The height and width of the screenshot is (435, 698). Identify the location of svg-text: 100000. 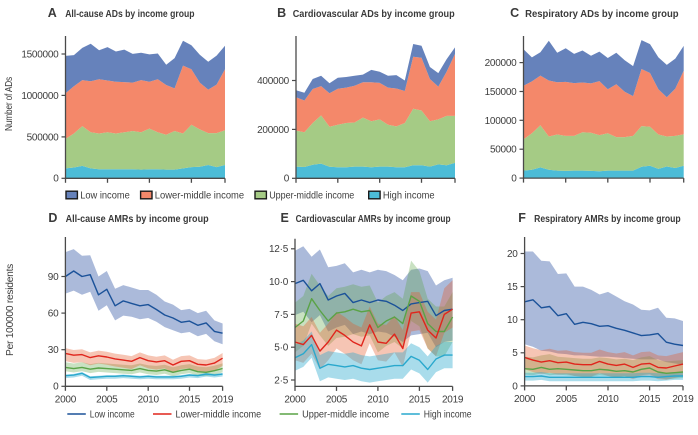
(501, 121).